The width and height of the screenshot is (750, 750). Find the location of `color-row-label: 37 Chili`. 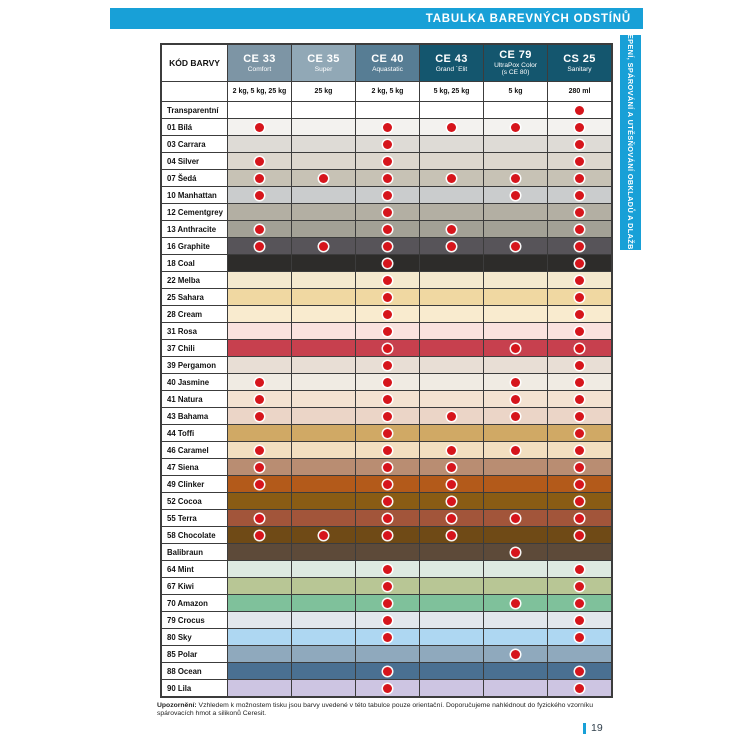

color-row-label: 37 Chili is located at coordinates (194, 348).